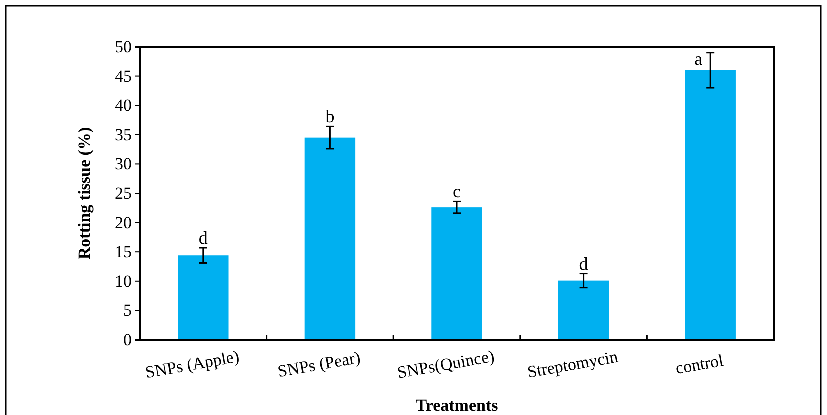 The width and height of the screenshot is (827, 415). I want to click on y-tick-label: 35, so click(123, 134).